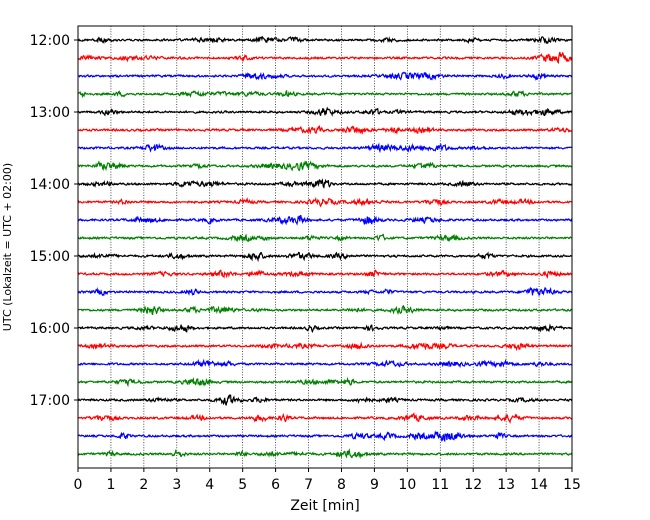  Describe the element at coordinates (50, 185) in the screenshot. I see `y-tick-label-2: 14:00` at that location.